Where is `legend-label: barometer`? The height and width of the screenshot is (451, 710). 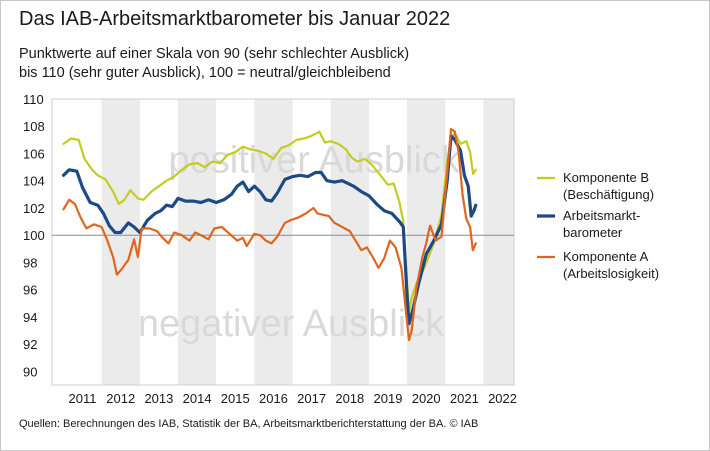
legend-label: barometer is located at coordinates (593, 232).